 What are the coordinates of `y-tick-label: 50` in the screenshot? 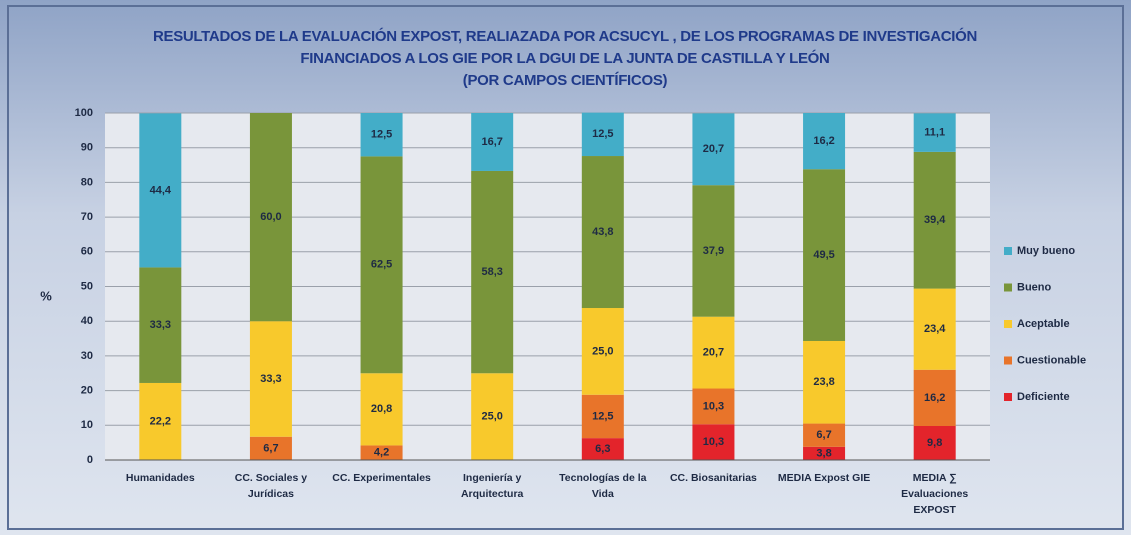 It's located at (87, 286).